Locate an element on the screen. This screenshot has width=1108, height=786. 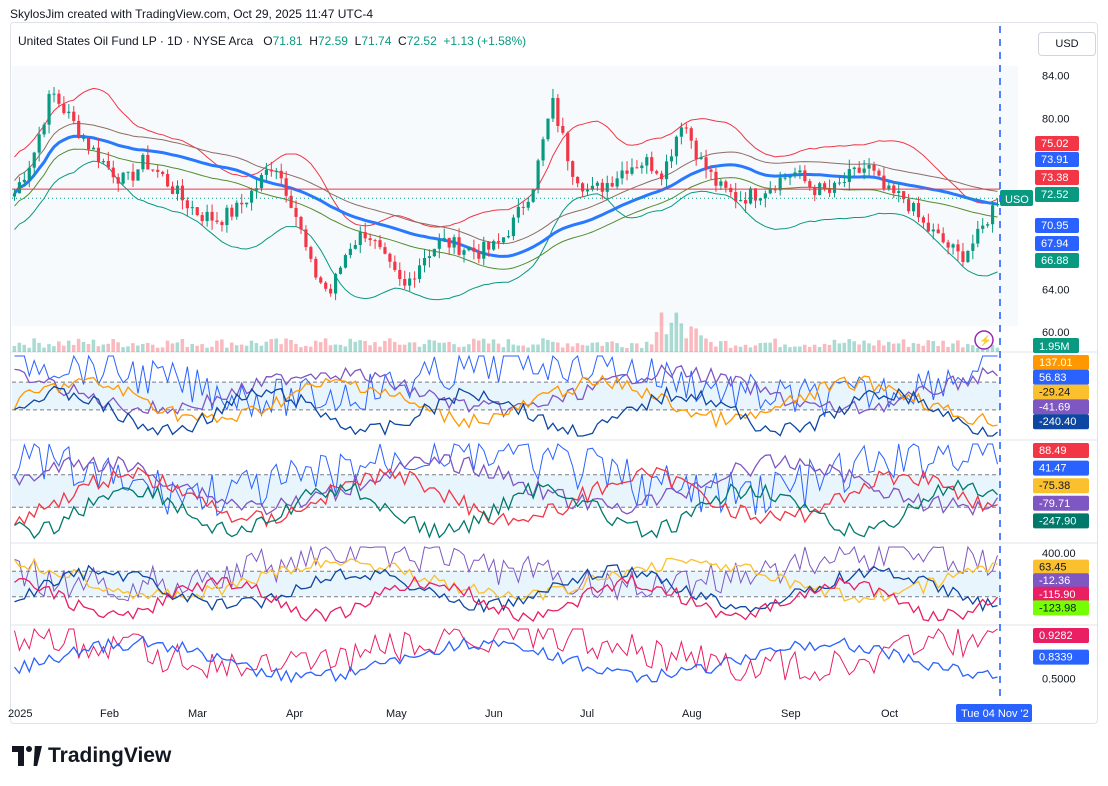
price-label: 72.52 is located at coordinates (1055, 195).